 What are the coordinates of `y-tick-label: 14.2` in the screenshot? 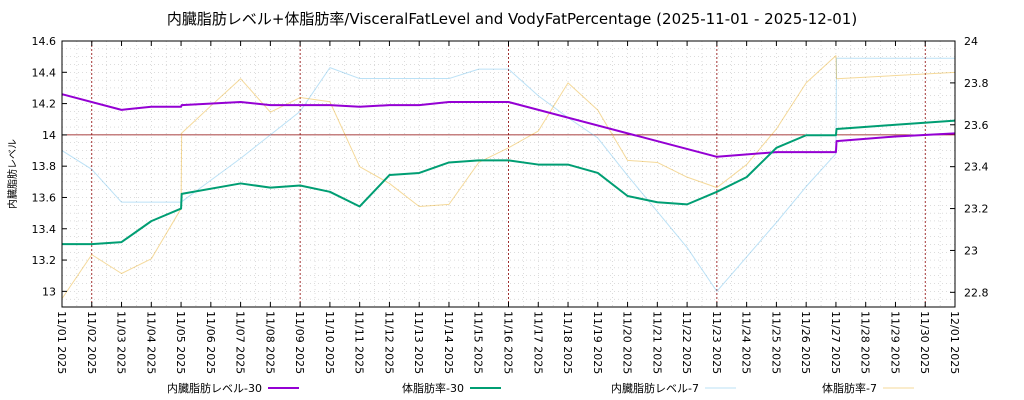 It's located at (44, 104).